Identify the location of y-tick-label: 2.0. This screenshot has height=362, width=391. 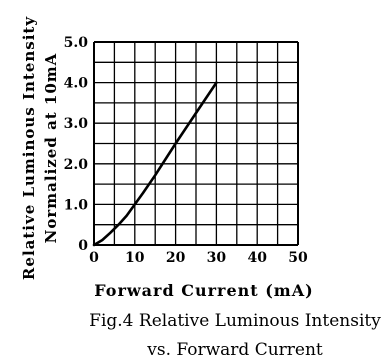
(76, 165).